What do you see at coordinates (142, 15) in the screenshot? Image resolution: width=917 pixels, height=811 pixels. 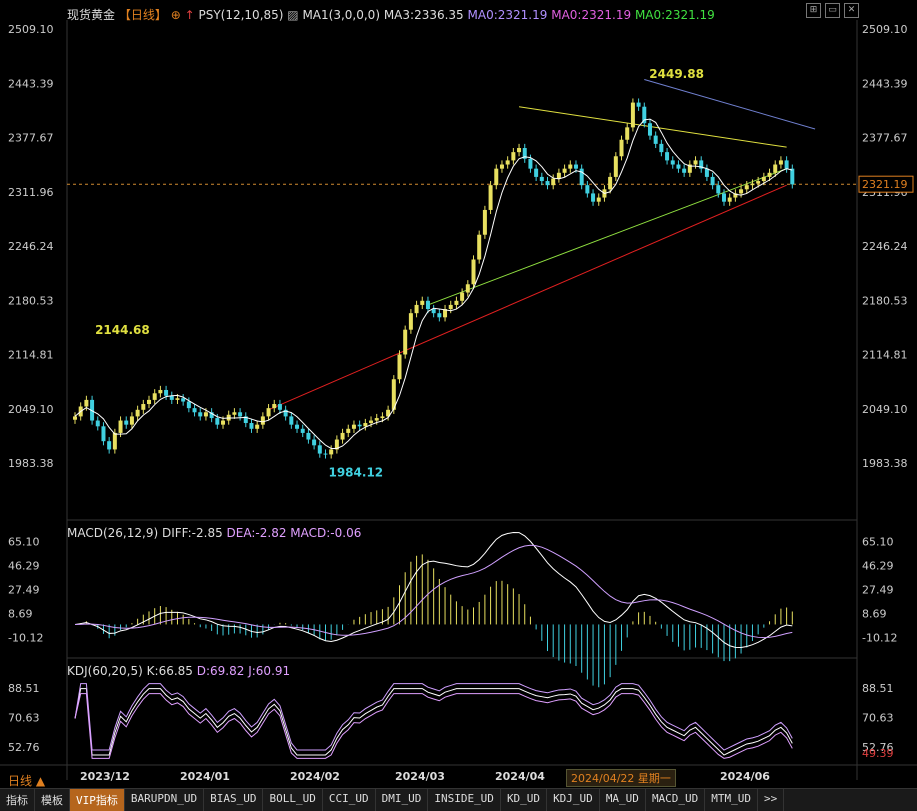 I see `period-label: 【日线】` at bounding box center [142, 15].